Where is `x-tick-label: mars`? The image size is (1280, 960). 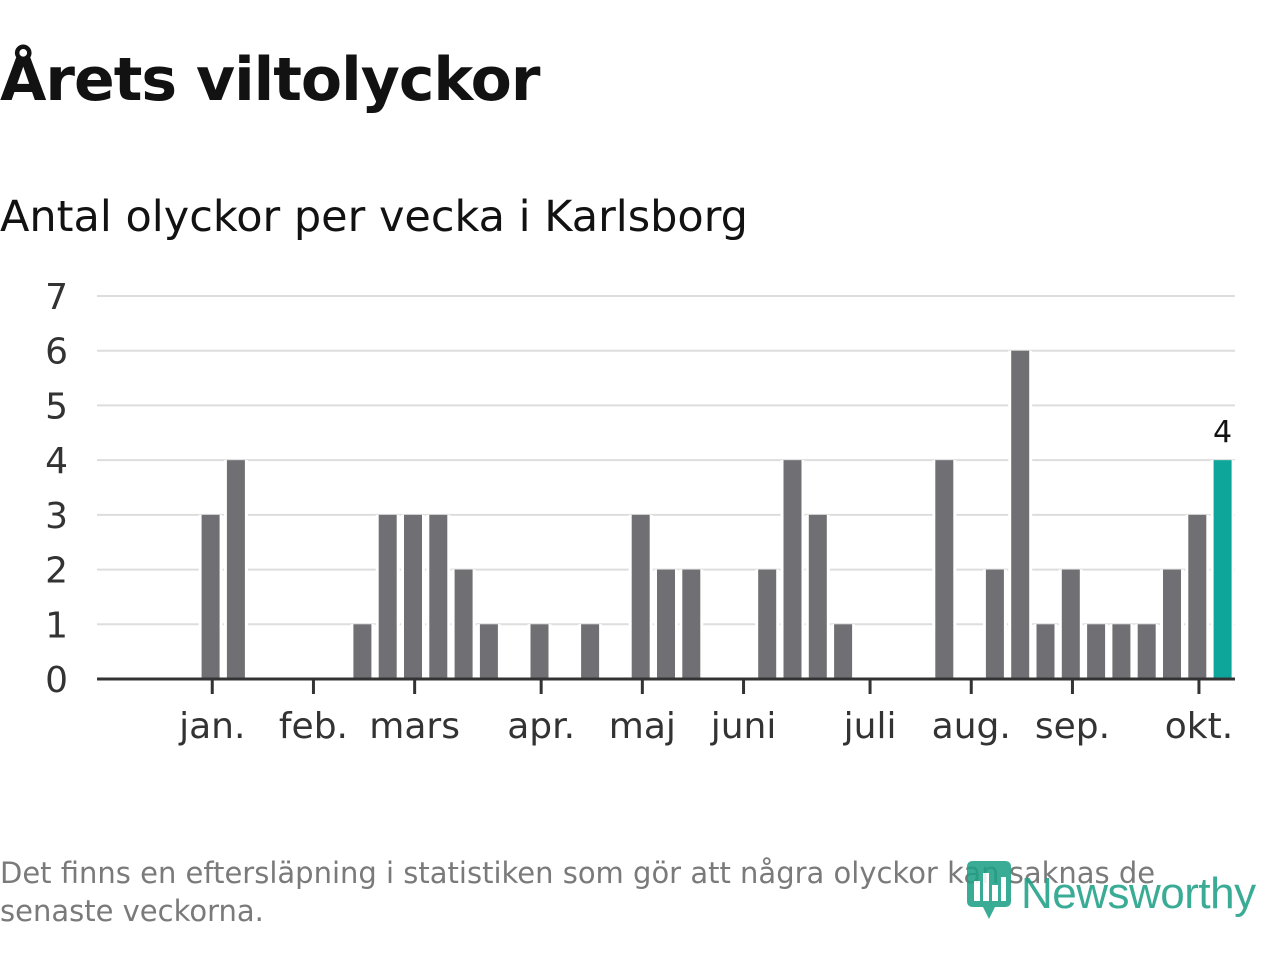
x-tick-label: mars is located at coordinates (414, 726).